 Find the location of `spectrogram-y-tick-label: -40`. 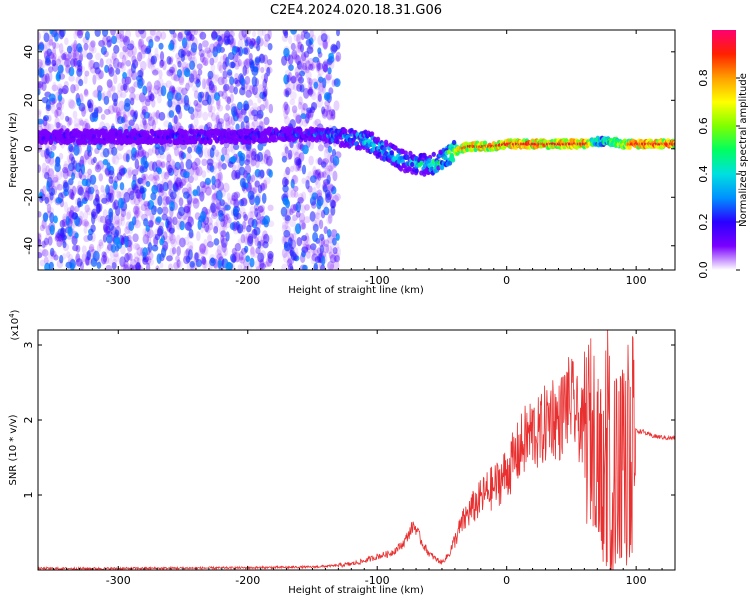

spectrogram-y-tick-label: -40 is located at coordinates (28, 246).